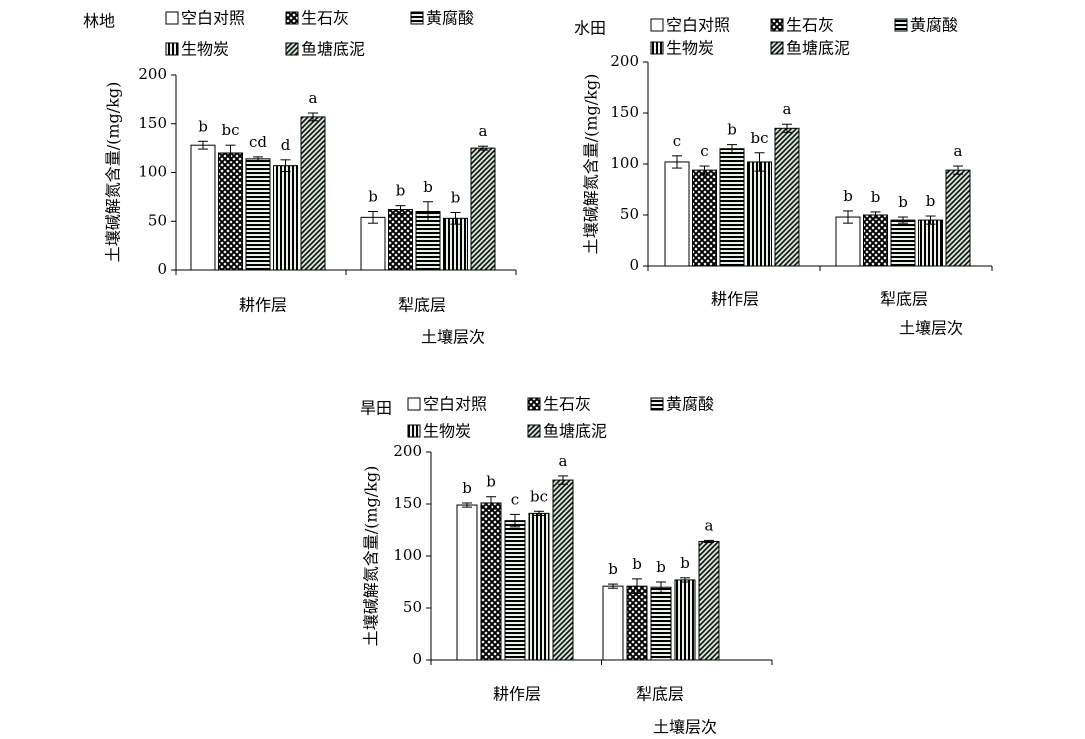 Image resolution: width=1085 pixels, height=739 pixels. What do you see at coordinates (286, 145) in the screenshot?
I see `significance-label: d` at bounding box center [286, 145].